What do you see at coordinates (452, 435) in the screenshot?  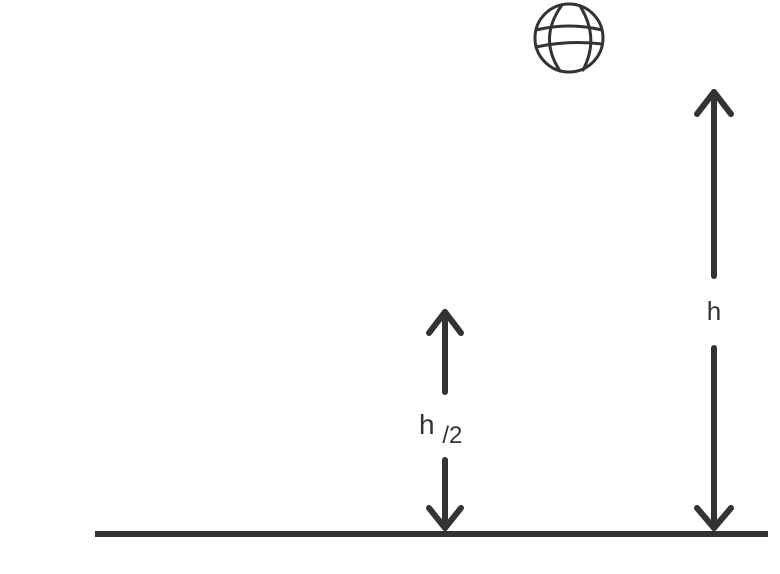 I see `half-height-label-sub: /2` at bounding box center [452, 435].